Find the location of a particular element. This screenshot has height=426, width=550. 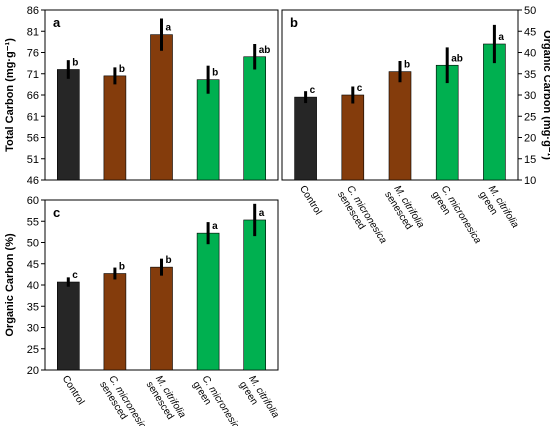

y-axis-label: Organic Carbon (mg·g⁻¹) is located at coordinates (545, 95).